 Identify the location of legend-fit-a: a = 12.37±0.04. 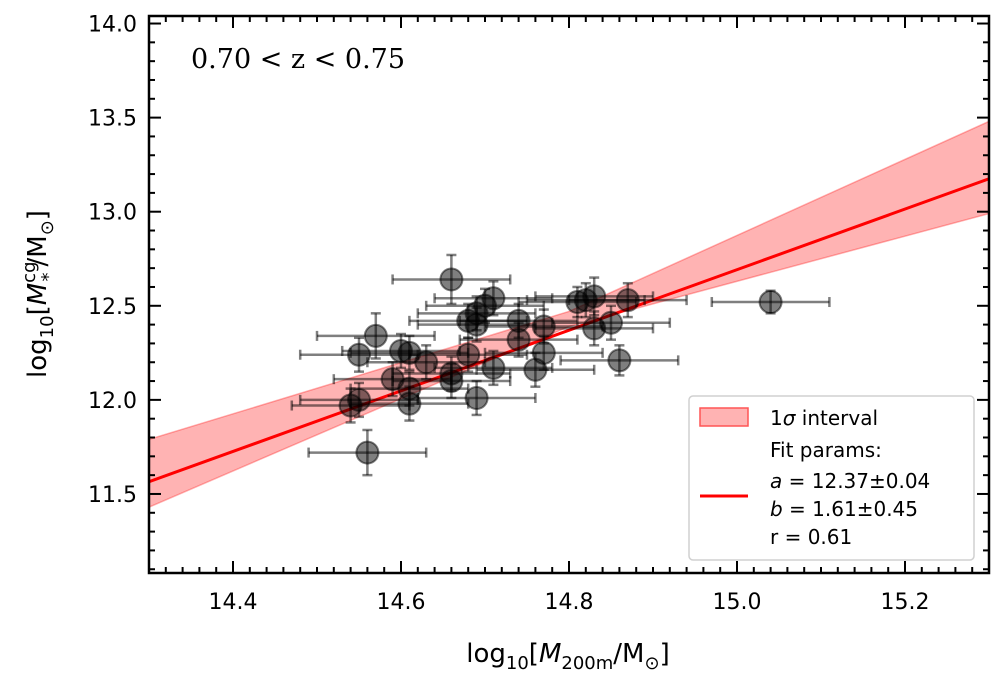
(850, 481).